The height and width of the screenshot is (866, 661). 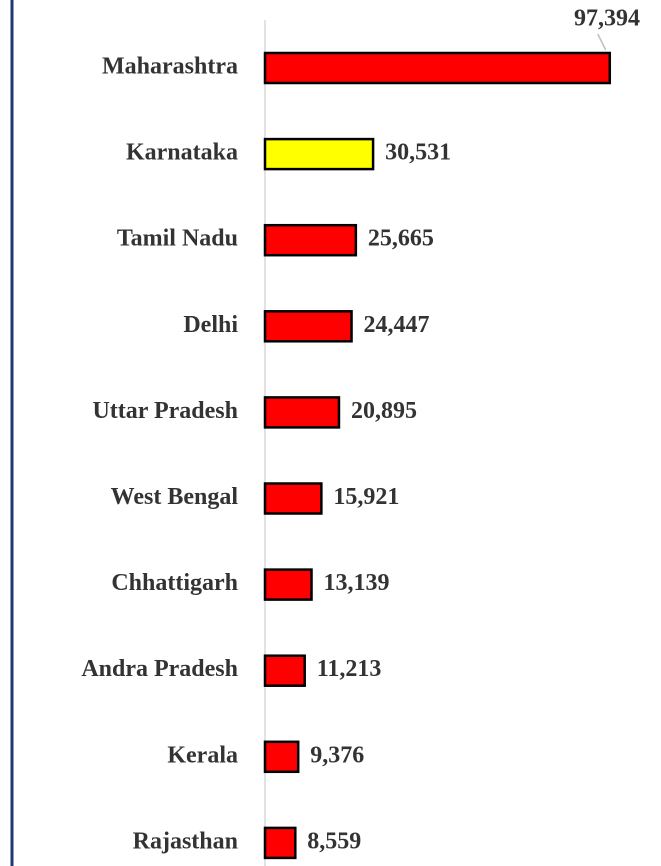 I want to click on value-label: 25,665, so click(x=401, y=239).